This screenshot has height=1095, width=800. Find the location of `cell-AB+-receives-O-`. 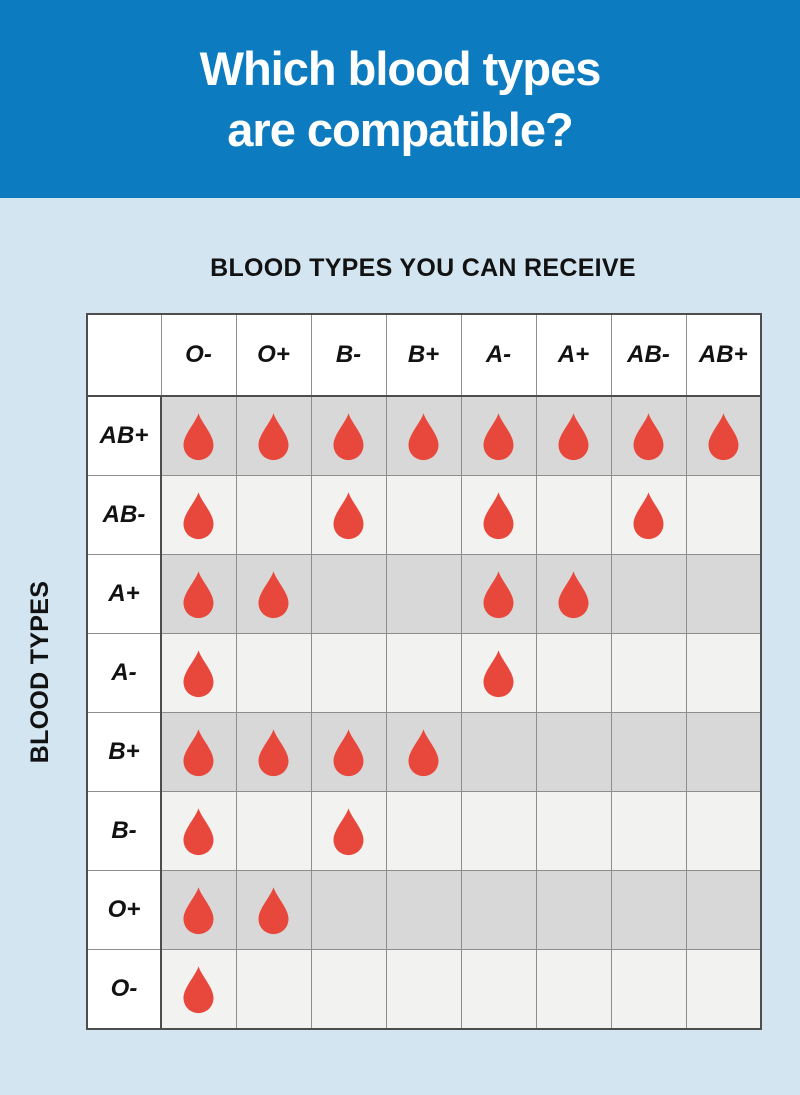

cell-AB+-receives-O- is located at coordinates (198, 435).